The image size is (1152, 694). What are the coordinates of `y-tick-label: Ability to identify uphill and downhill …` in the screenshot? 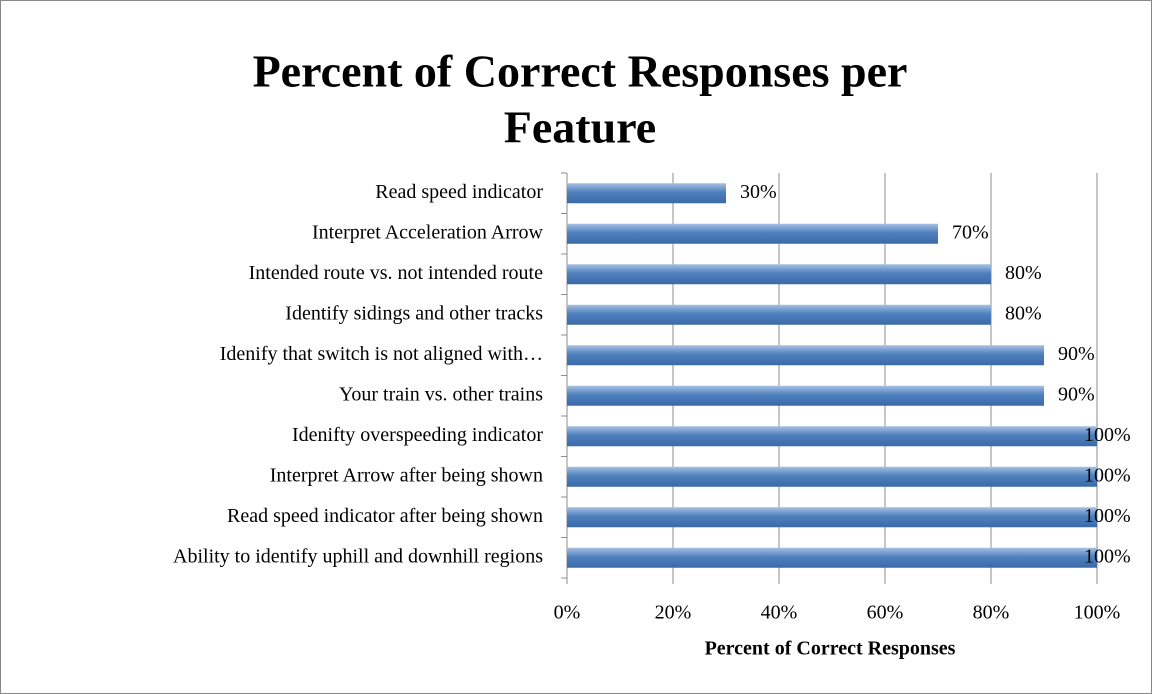 It's located at (358, 556).